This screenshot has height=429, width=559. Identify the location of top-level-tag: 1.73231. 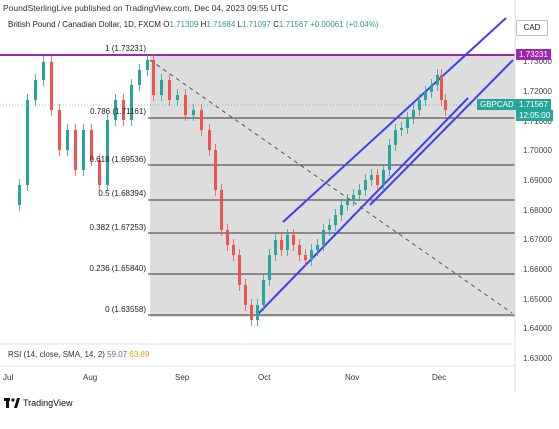
(533, 54).